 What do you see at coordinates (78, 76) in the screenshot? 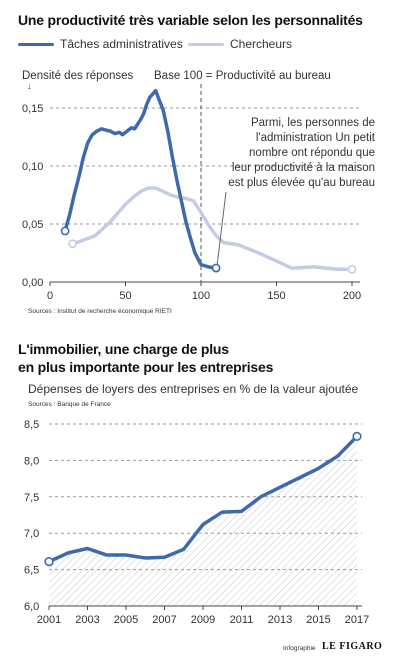
I see `chart1-ylabel: Densité des réponses` at bounding box center [78, 76].